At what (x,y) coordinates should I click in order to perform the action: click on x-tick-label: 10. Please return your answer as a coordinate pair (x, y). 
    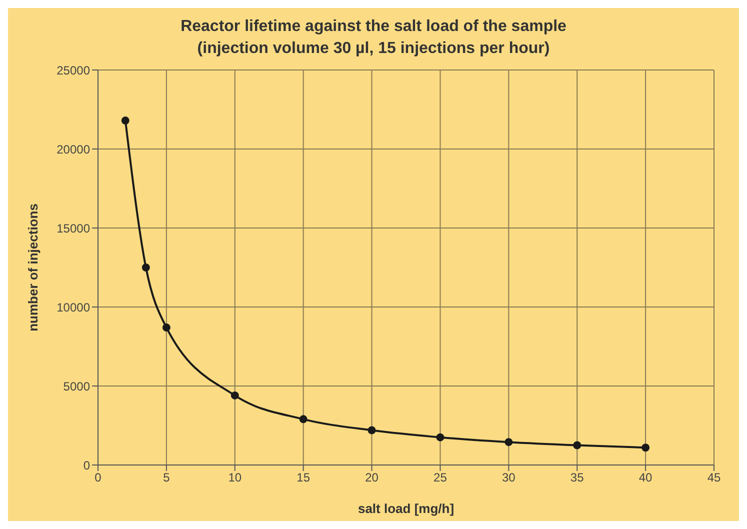
    Looking at the image, I should click on (235, 477).